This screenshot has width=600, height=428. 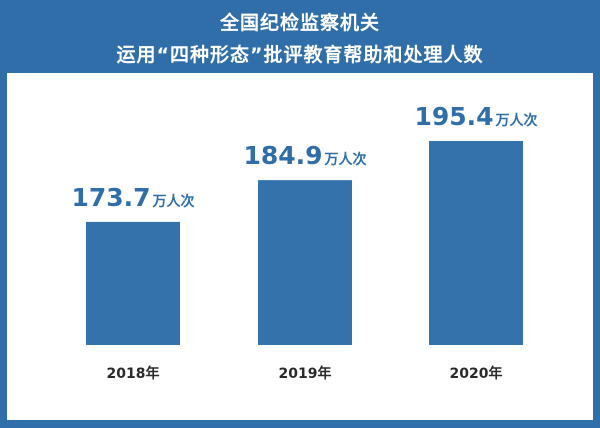 What do you see at coordinates (299, 23) in the screenshot?
I see `chart-title-line-1: 全国纪检监察机关` at bounding box center [299, 23].